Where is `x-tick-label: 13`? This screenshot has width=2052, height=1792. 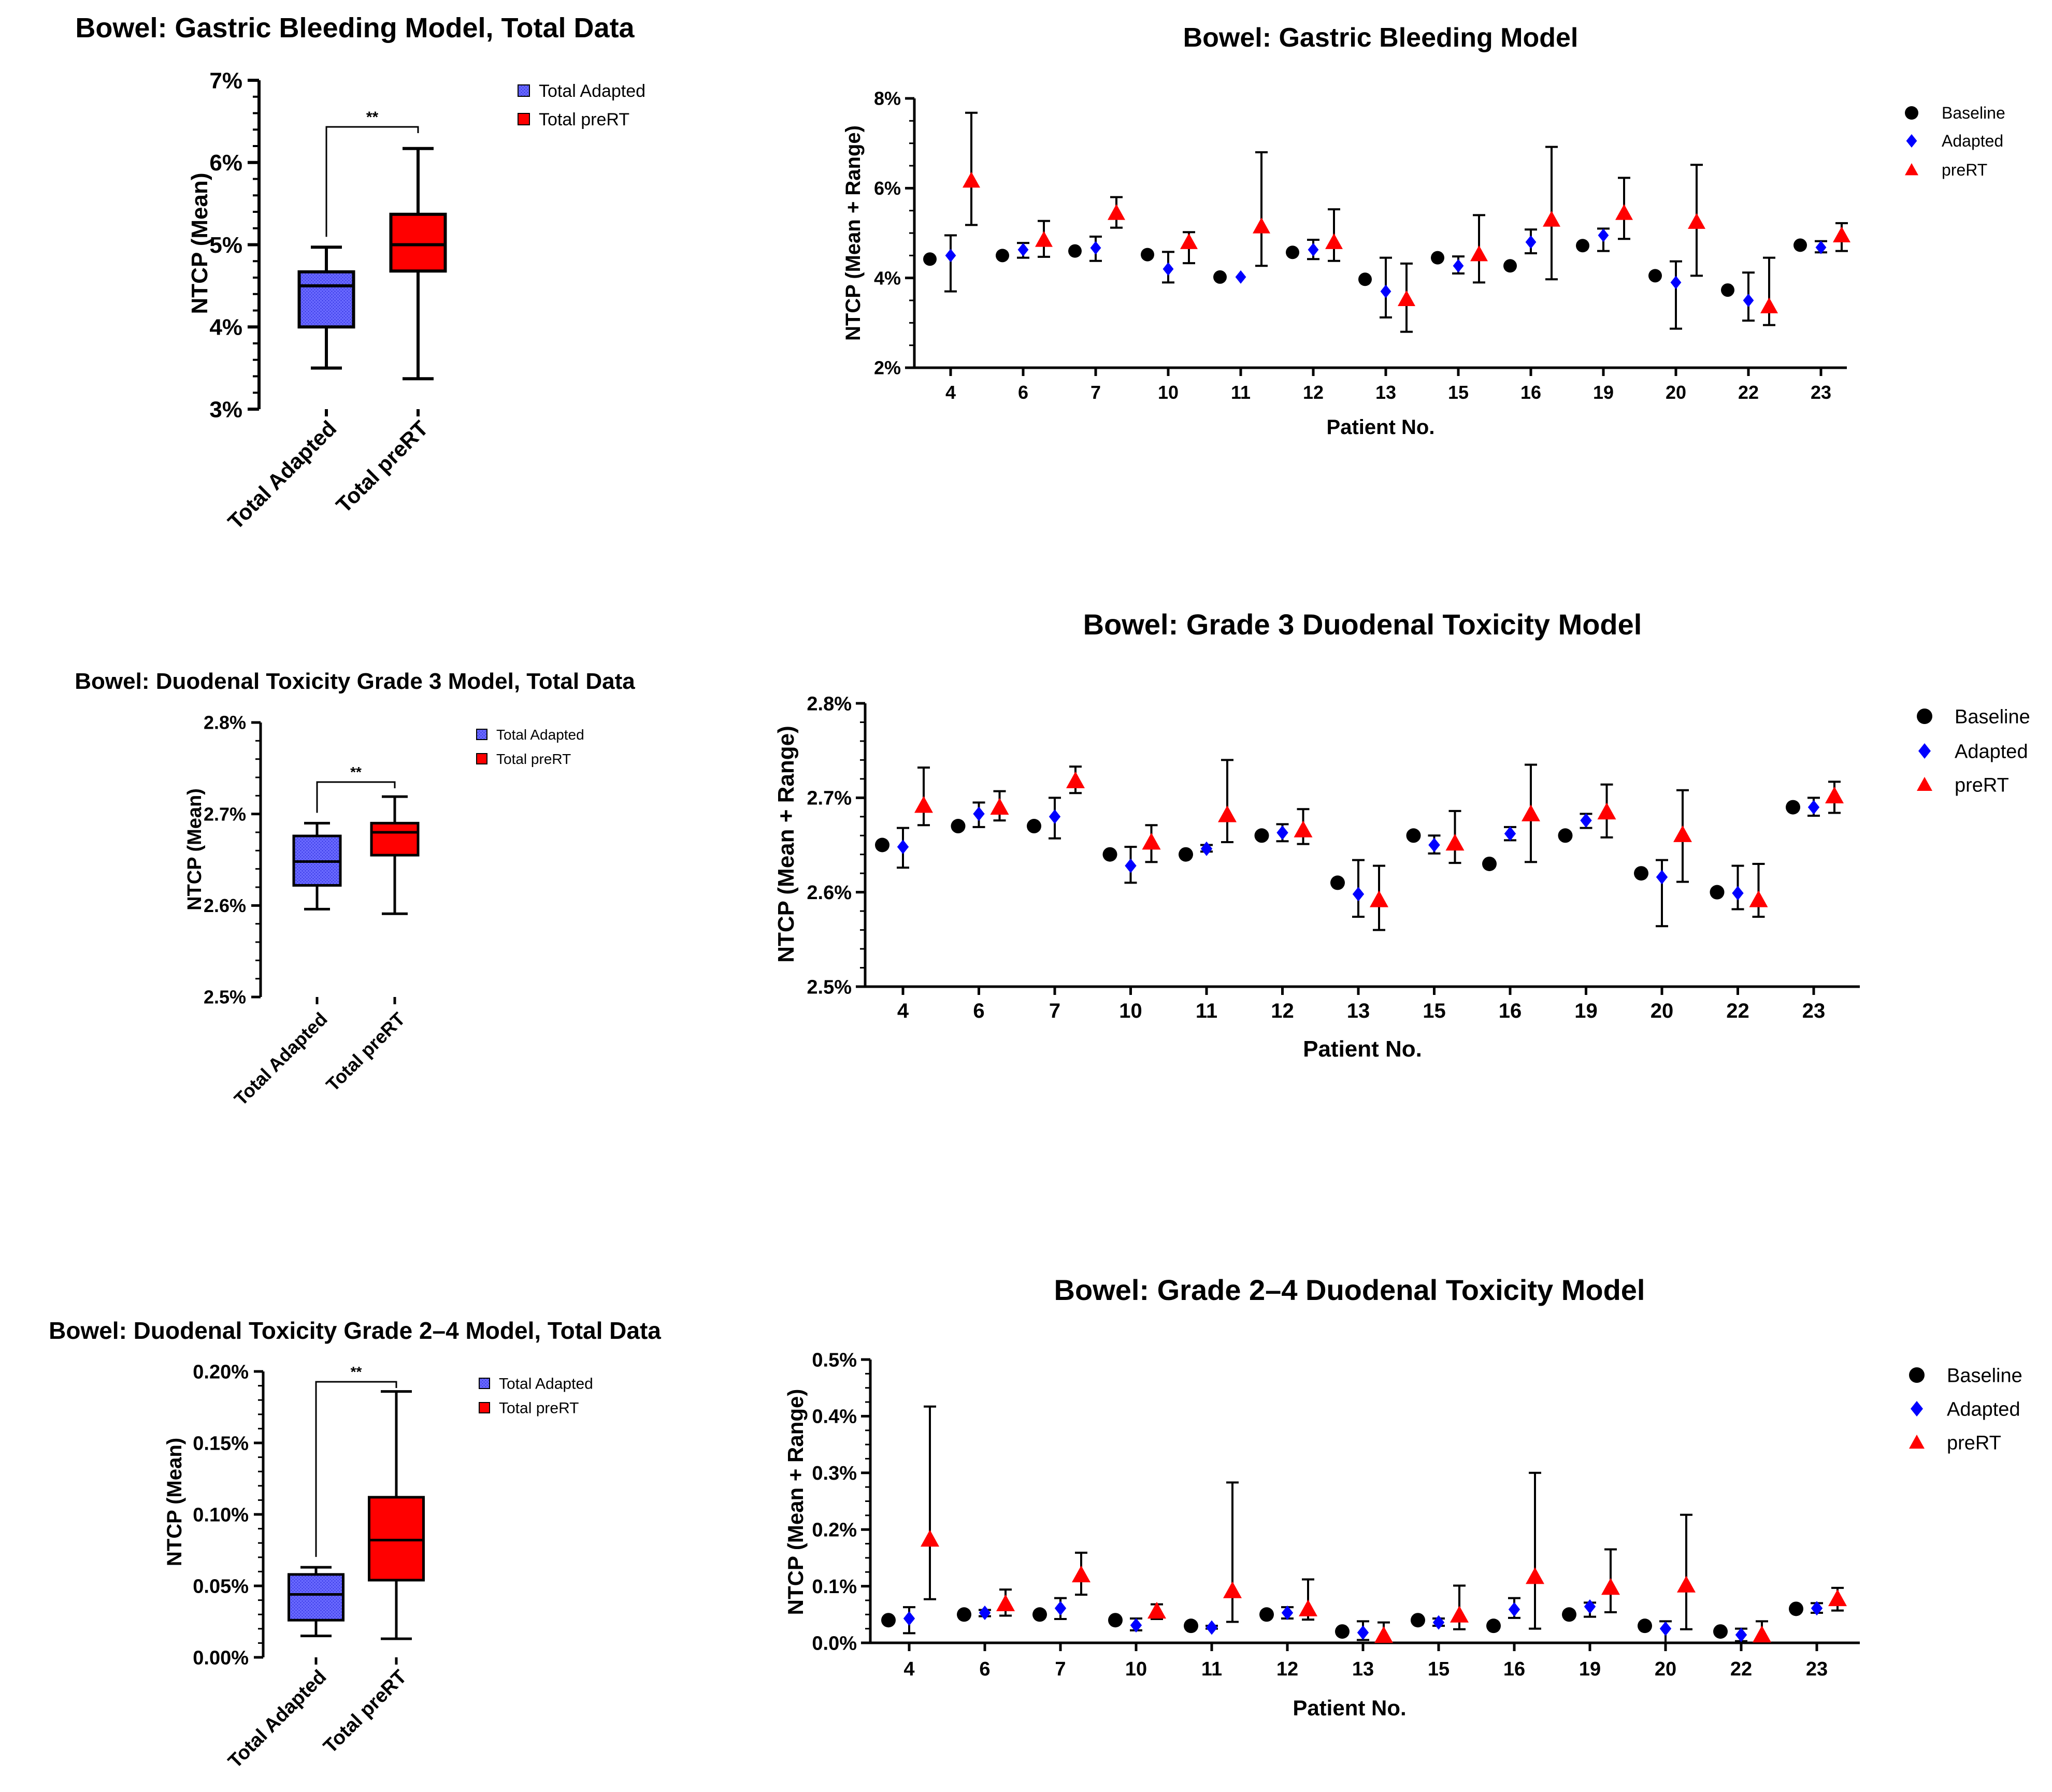 x-tick-label: 13 is located at coordinates (1358, 1011).